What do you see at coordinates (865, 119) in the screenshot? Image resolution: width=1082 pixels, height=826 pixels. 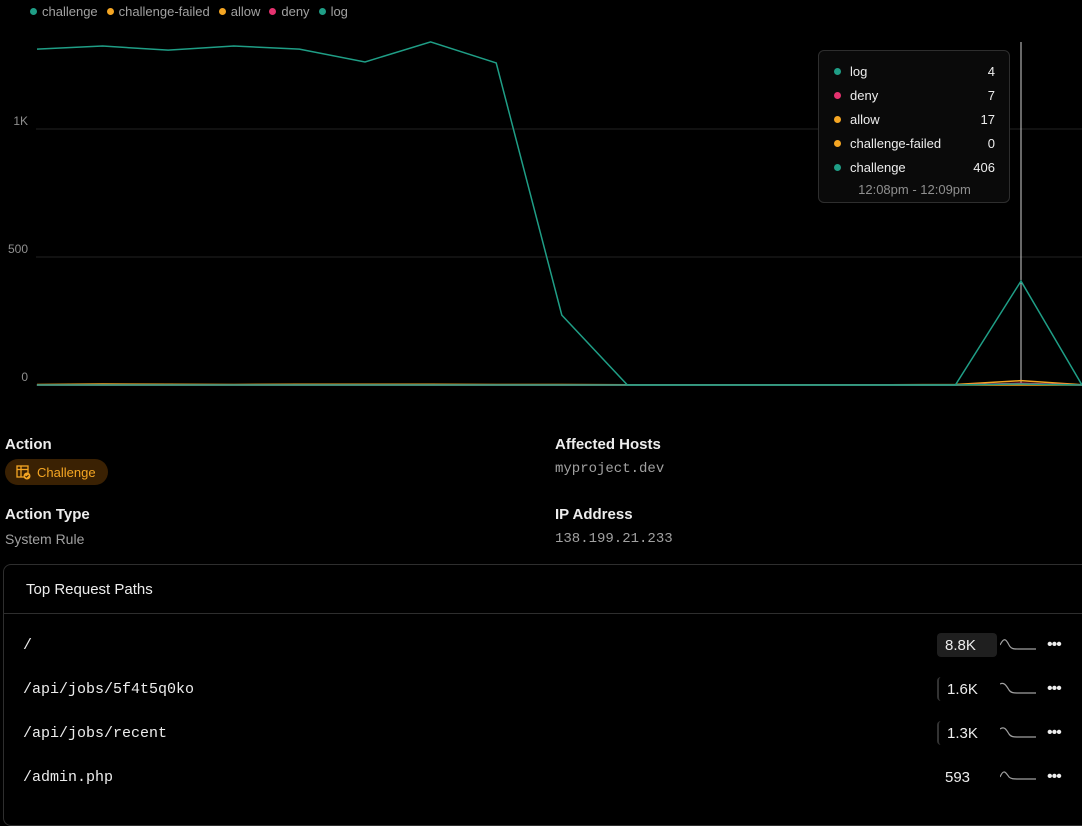 I see `tooltip-series: allow` at bounding box center [865, 119].